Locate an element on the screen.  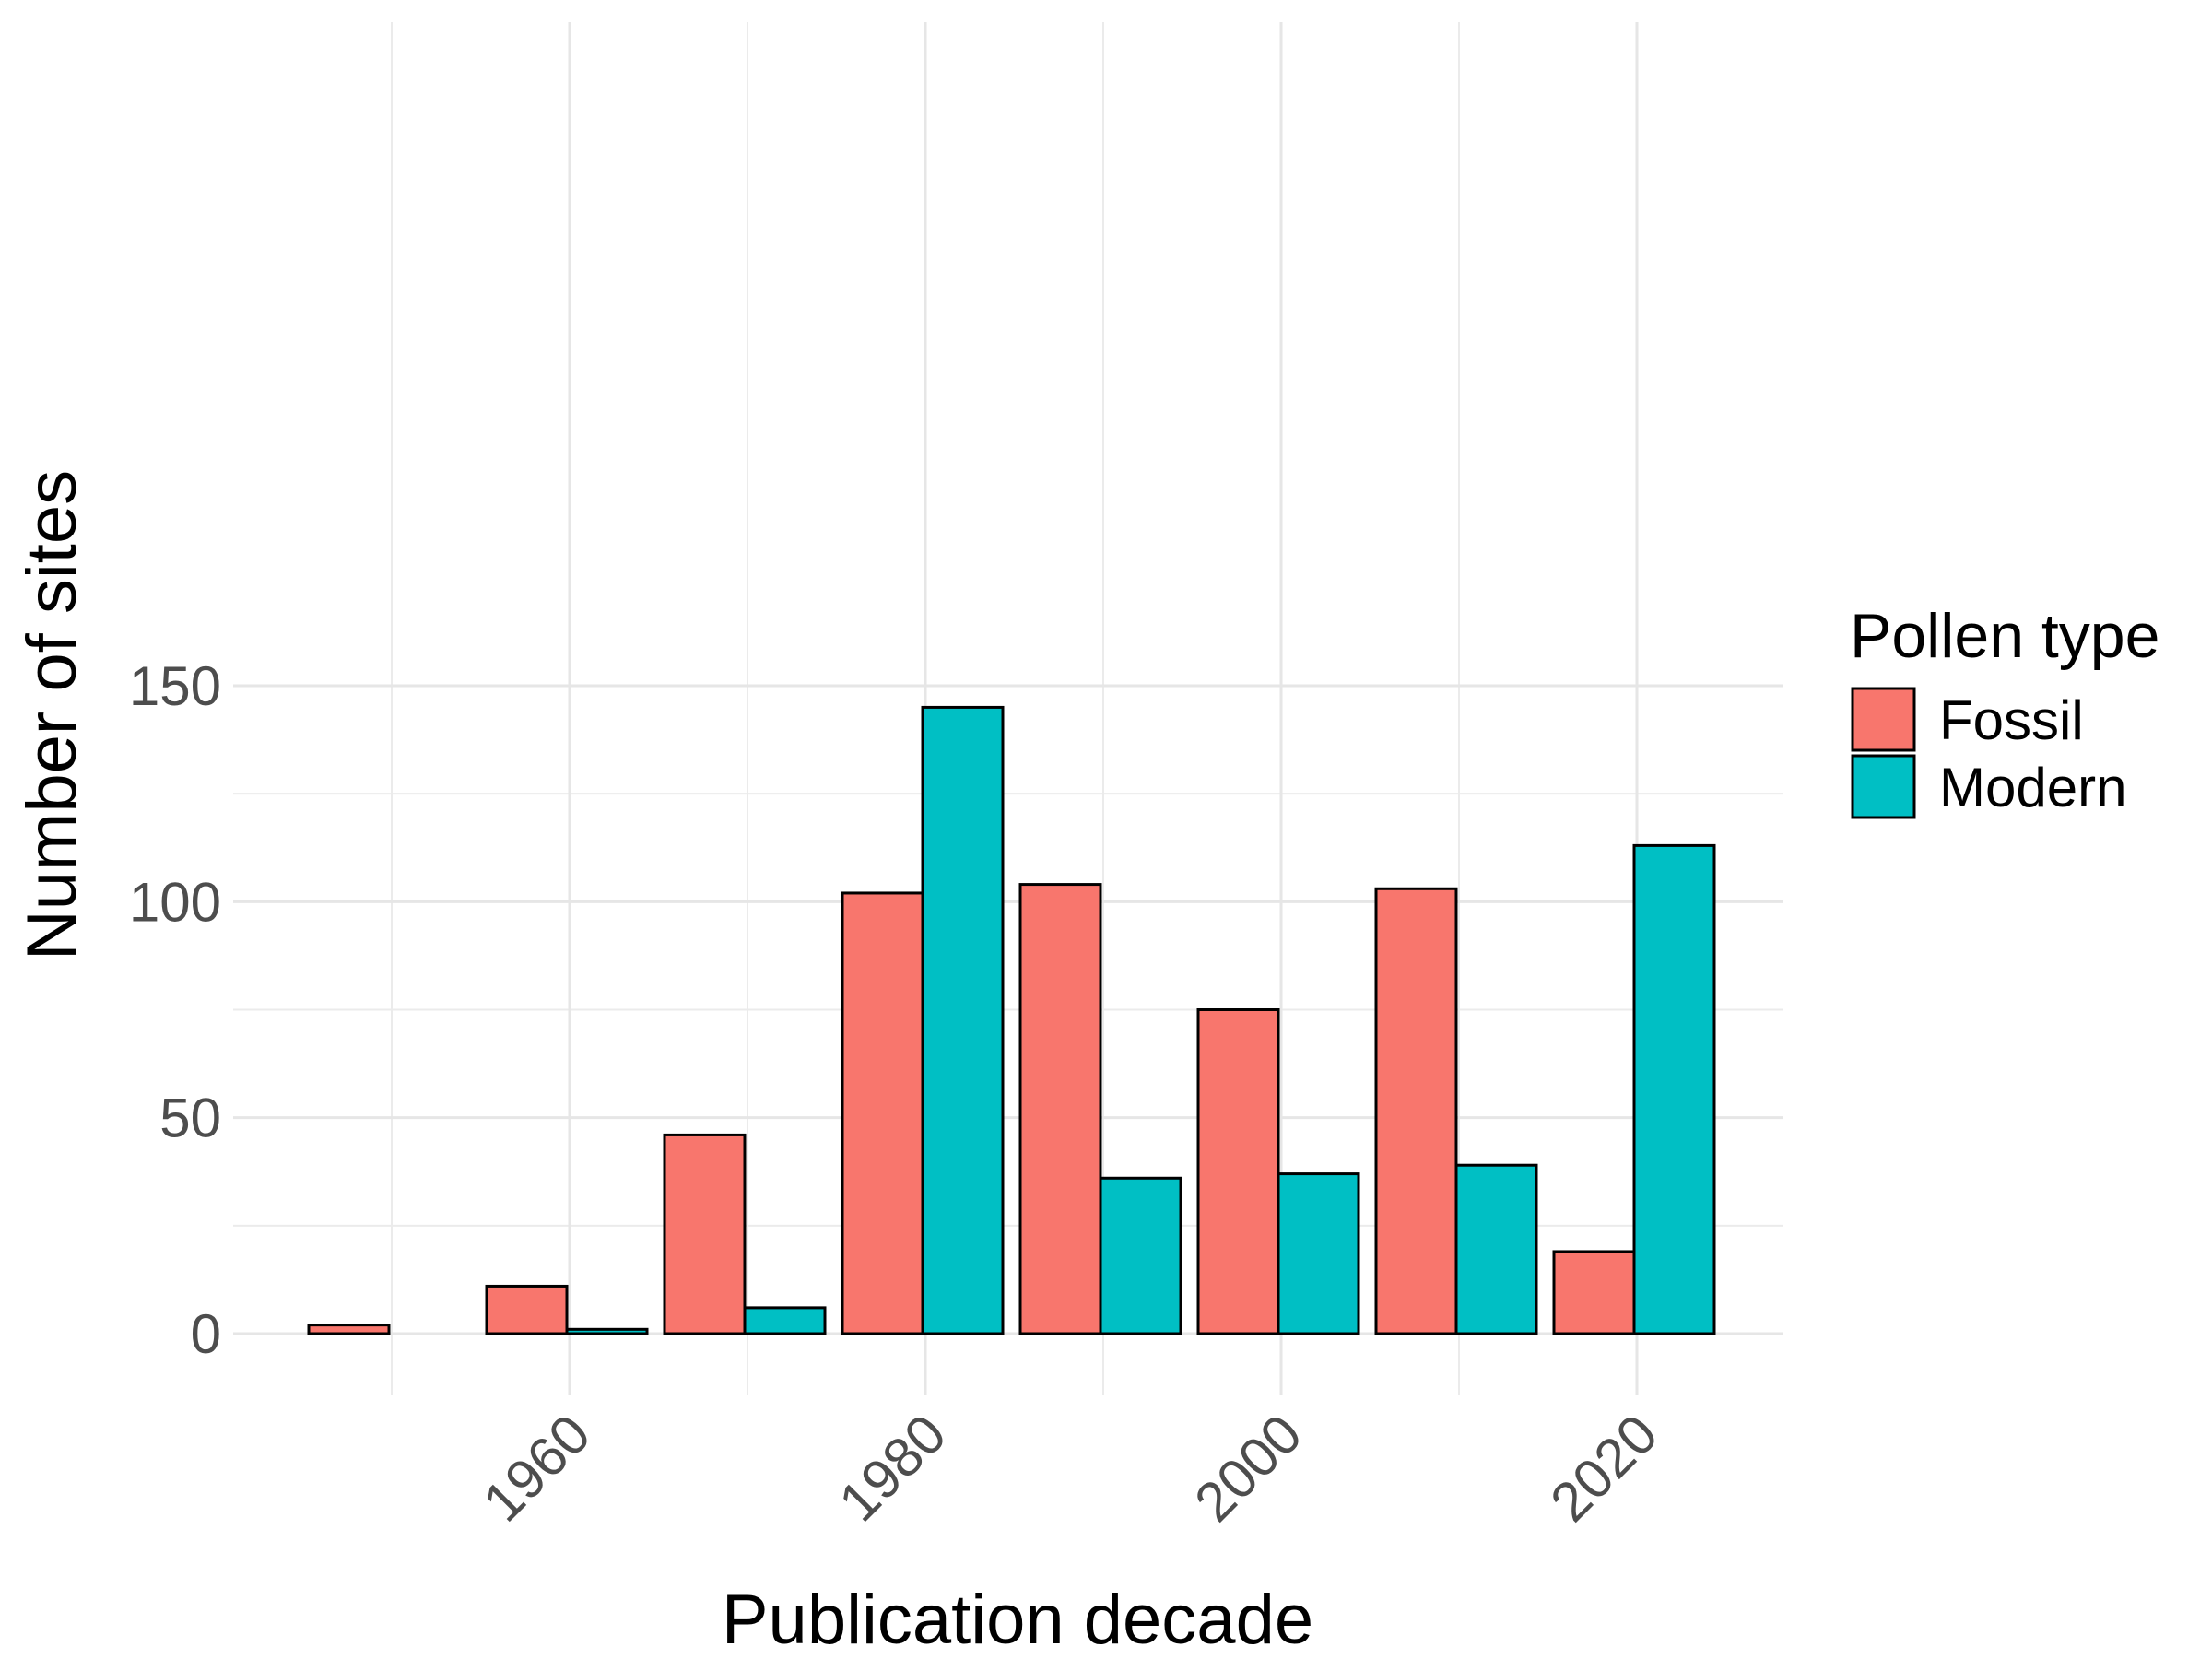
x-tick-label: 1980 is located at coordinates (892, 1468).